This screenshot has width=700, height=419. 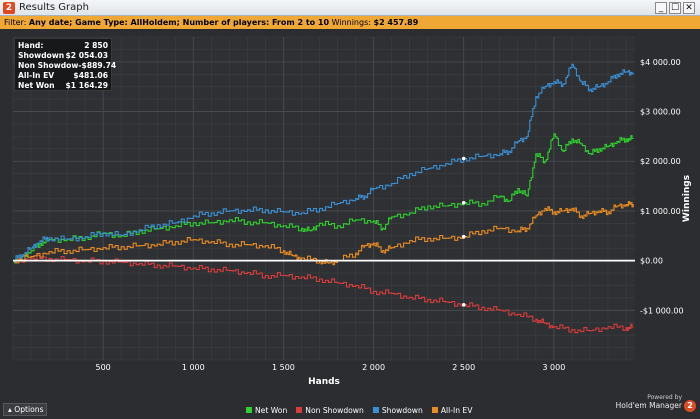 I want to click on winnings-value: $2 457.89, so click(x=396, y=22).